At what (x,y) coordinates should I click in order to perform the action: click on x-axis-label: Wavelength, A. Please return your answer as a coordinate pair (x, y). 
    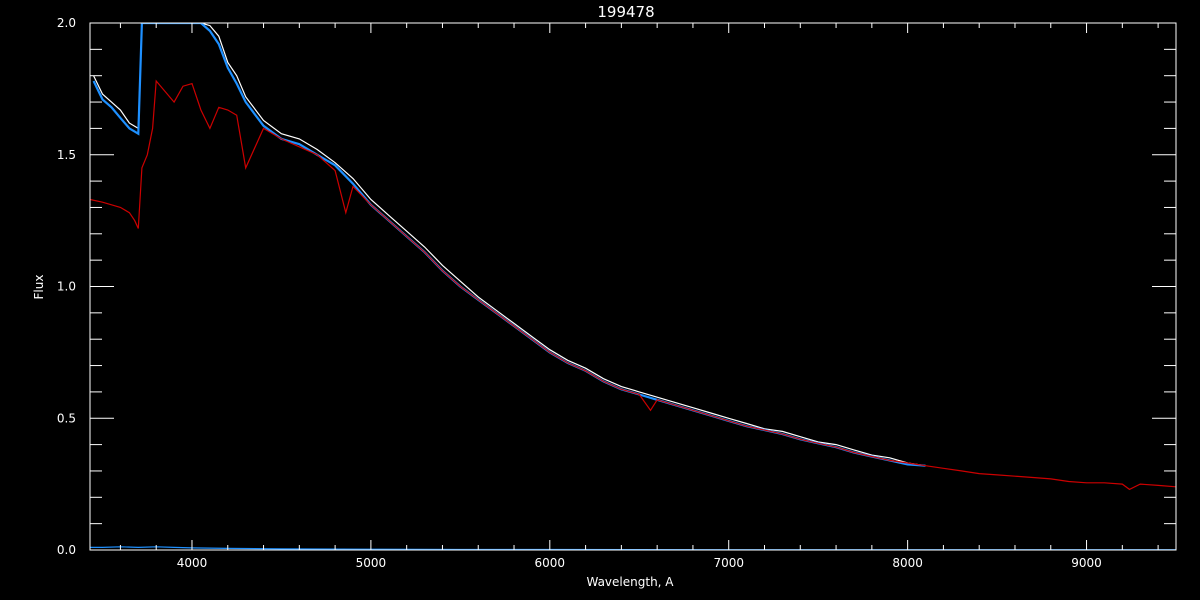
    Looking at the image, I should click on (630, 582).